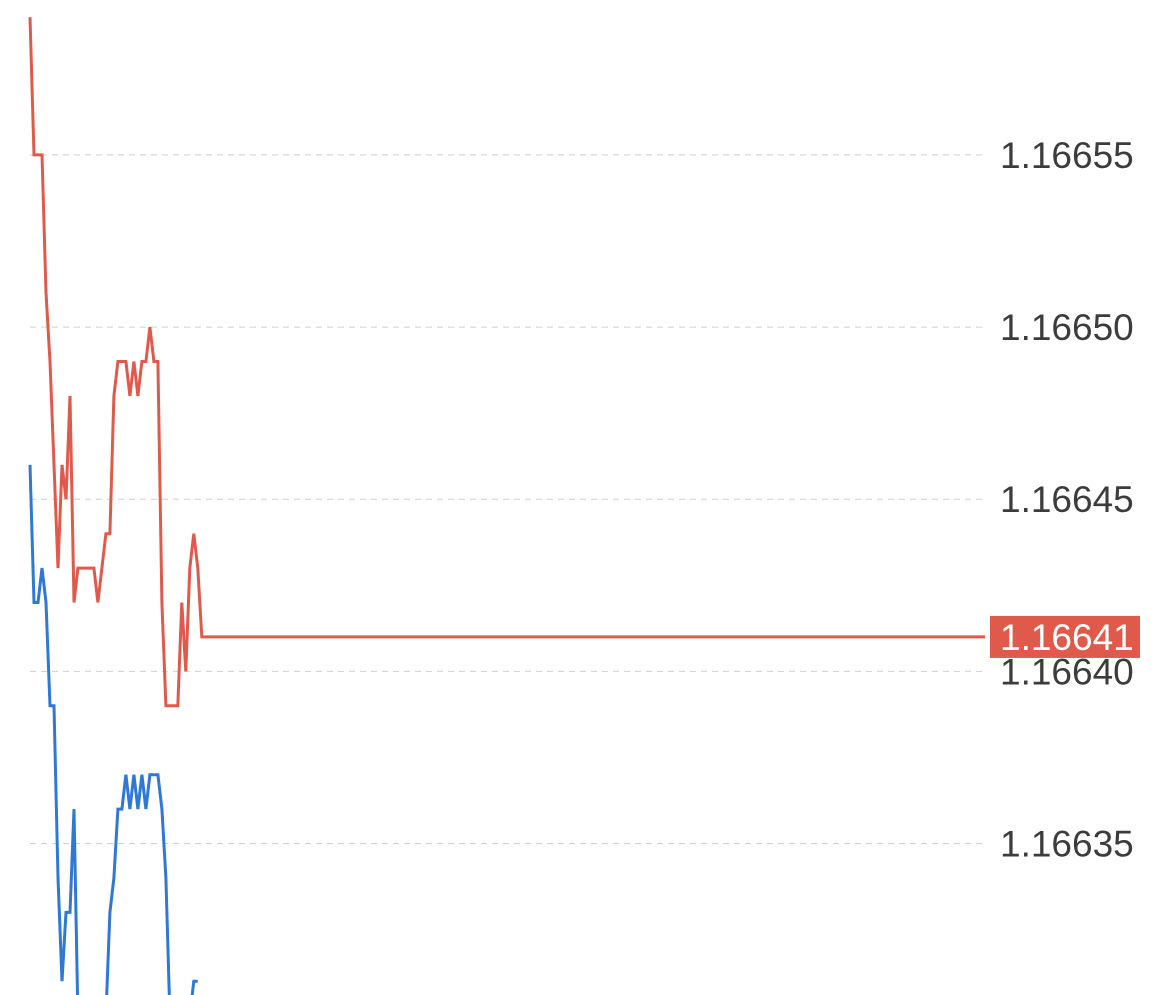 The image size is (1170, 995). What do you see at coordinates (1067, 671) in the screenshot?
I see `y-tick-label: 1.16640` at bounding box center [1067, 671].